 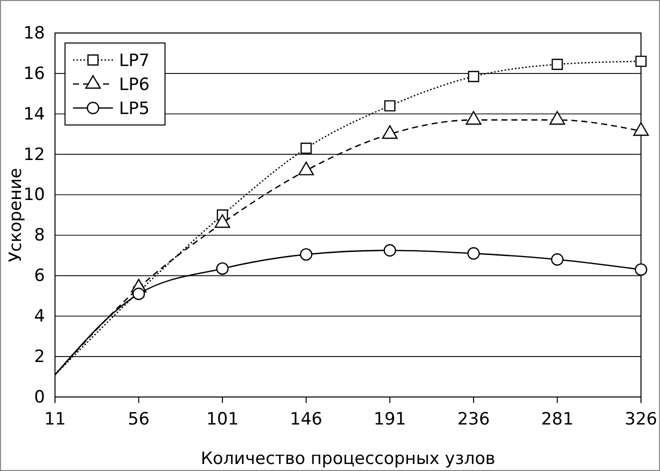 What do you see at coordinates (641, 420) in the screenshot?
I see `x-tick-label: 326` at bounding box center [641, 420].